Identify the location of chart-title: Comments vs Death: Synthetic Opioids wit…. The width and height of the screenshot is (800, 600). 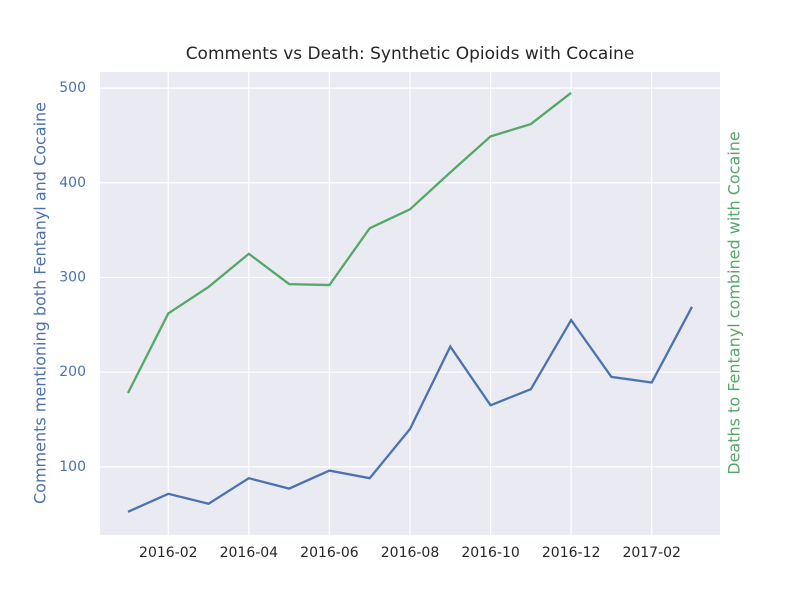
(410, 54).